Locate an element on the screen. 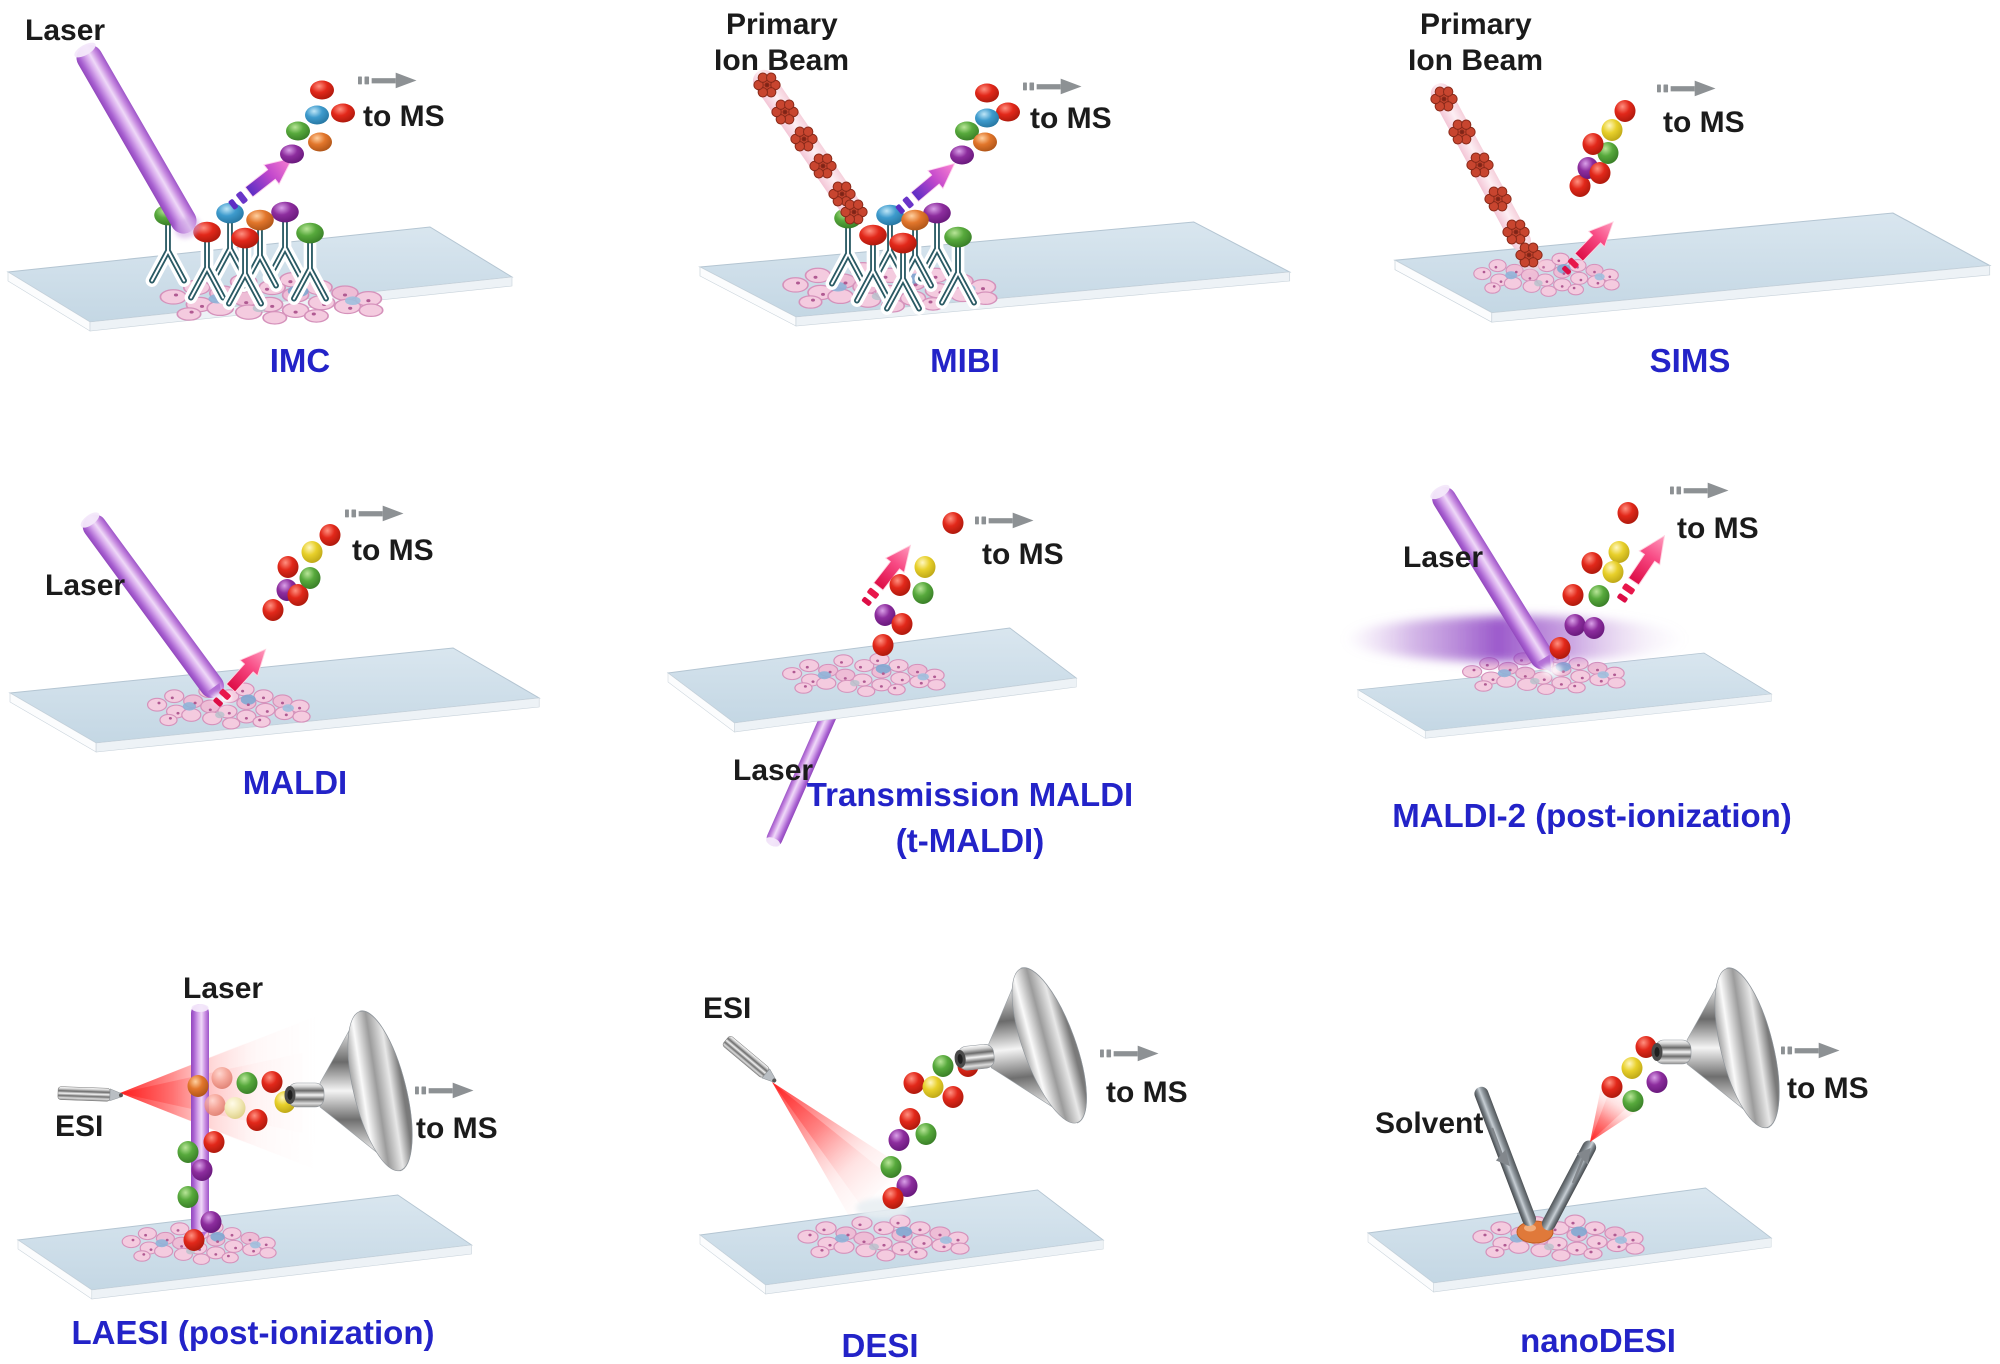 Image resolution: width=2000 pixels, height=1364 pixels. panel-maldi2-canvas: to MS Laser MALDI-2 (post-ionization) is located at coordinates (1568, 658).